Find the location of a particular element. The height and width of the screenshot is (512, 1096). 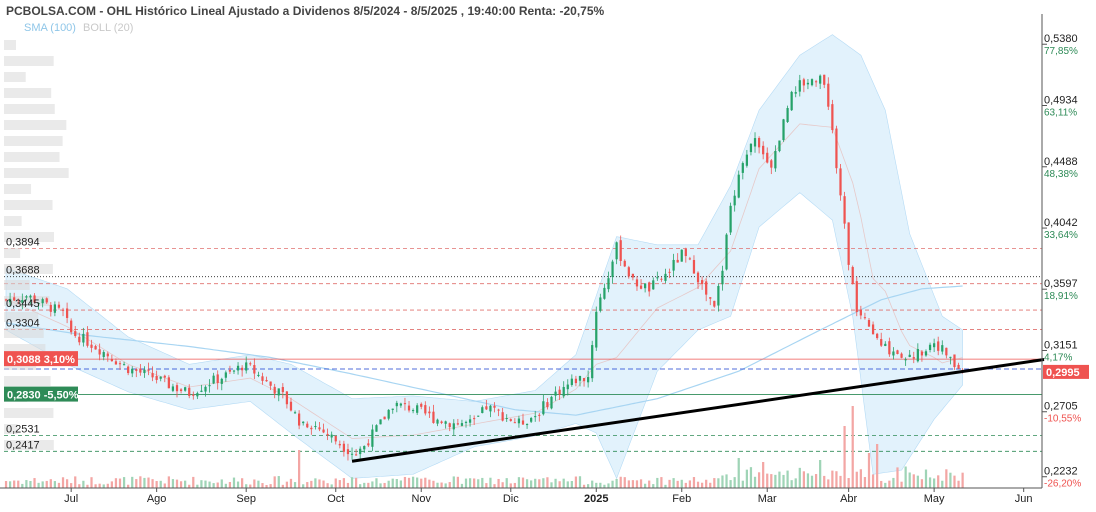

level-label: 0,3894 is located at coordinates (23, 242).